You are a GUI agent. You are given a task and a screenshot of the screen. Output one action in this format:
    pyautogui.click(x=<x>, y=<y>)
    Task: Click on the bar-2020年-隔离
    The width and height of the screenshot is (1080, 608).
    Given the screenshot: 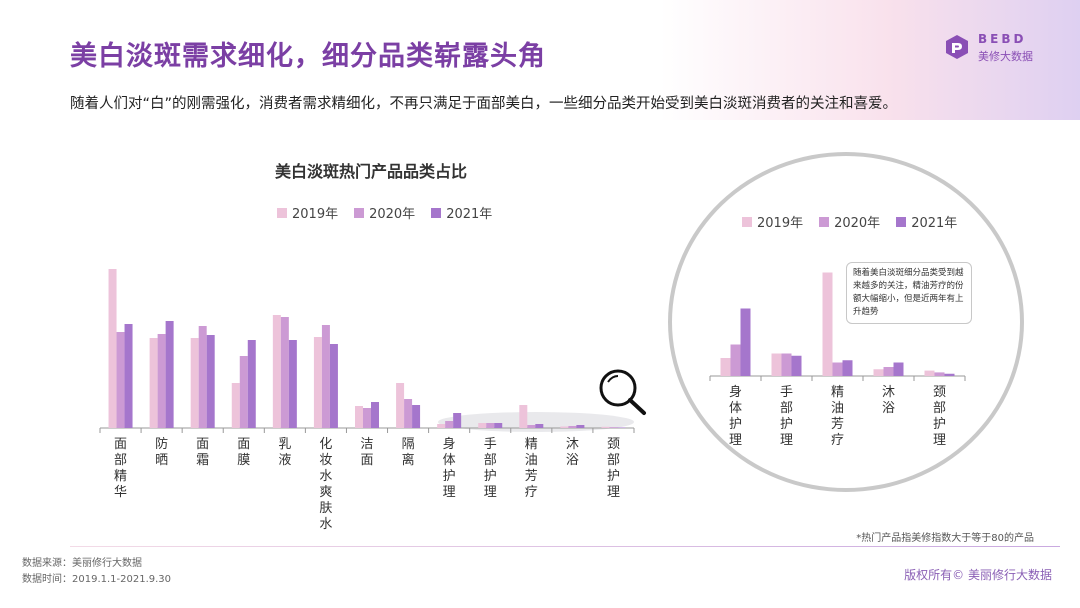 What is the action you would take?
    pyautogui.click(x=408, y=413)
    